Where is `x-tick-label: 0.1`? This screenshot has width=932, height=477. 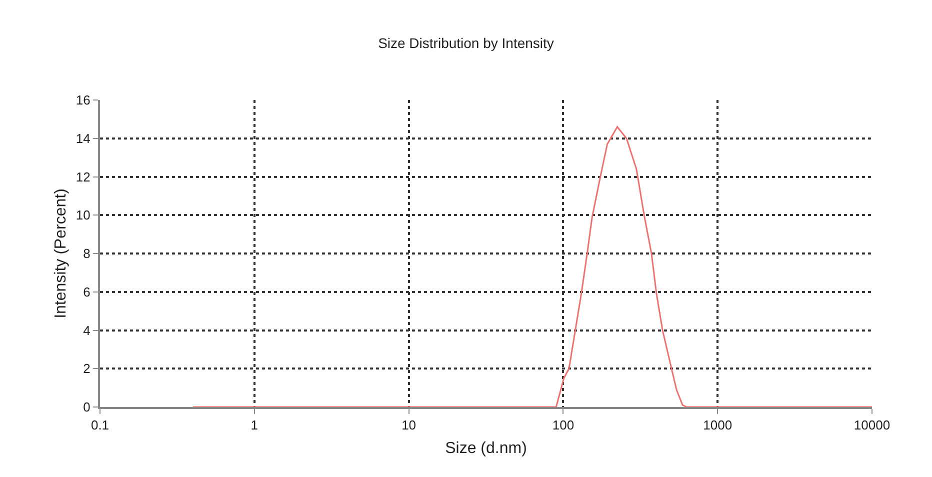 x-tick-label: 0.1 is located at coordinates (100, 425).